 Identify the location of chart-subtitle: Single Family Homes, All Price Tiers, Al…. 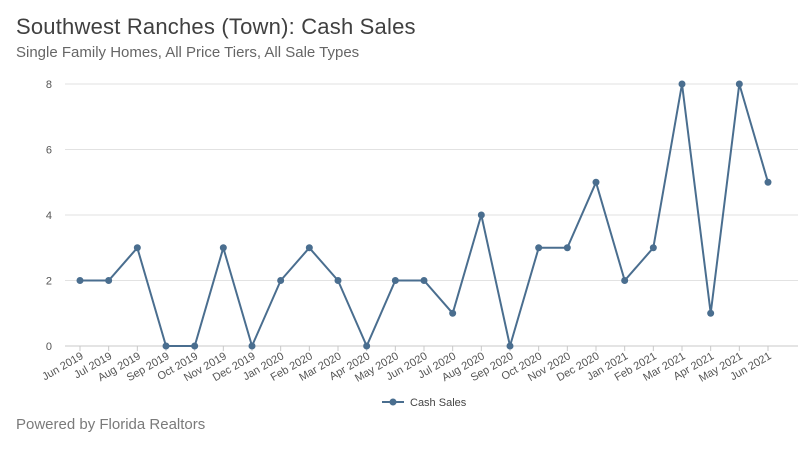
(188, 52).